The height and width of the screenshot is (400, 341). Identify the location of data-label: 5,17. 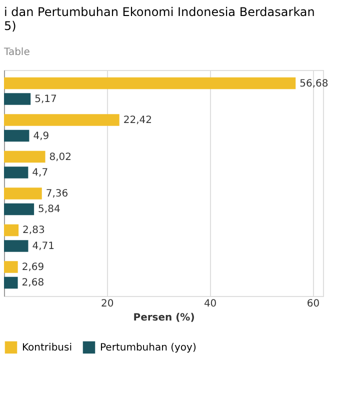
(45, 100).